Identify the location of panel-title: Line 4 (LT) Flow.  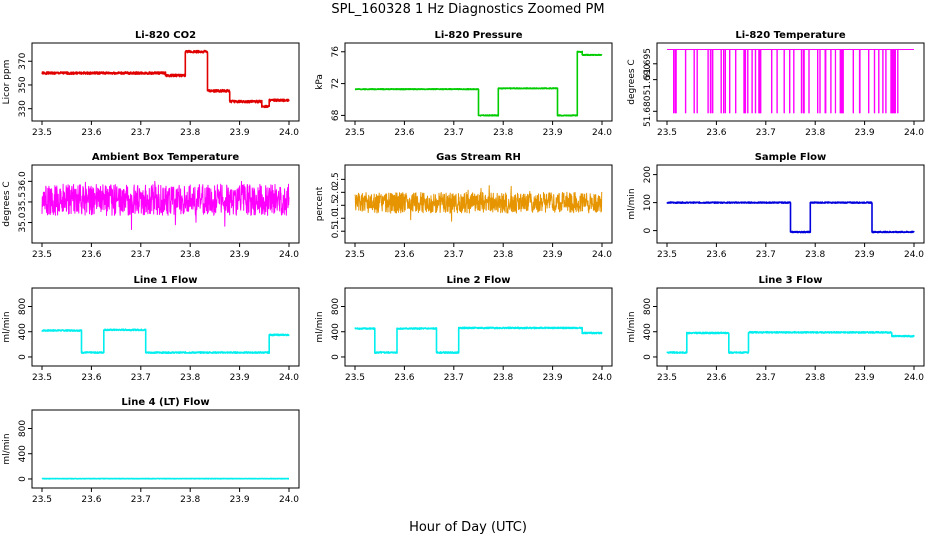
(165, 402).